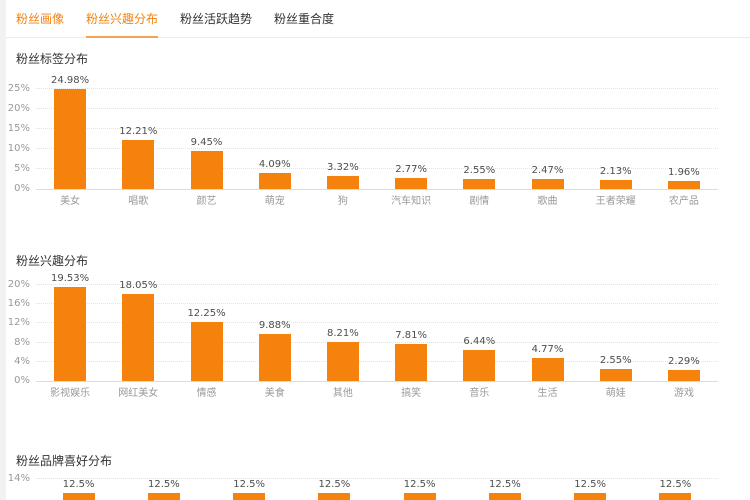  What do you see at coordinates (411, 169) in the screenshot?
I see `bar-value-label: 2.77%` at bounding box center [411, 169].